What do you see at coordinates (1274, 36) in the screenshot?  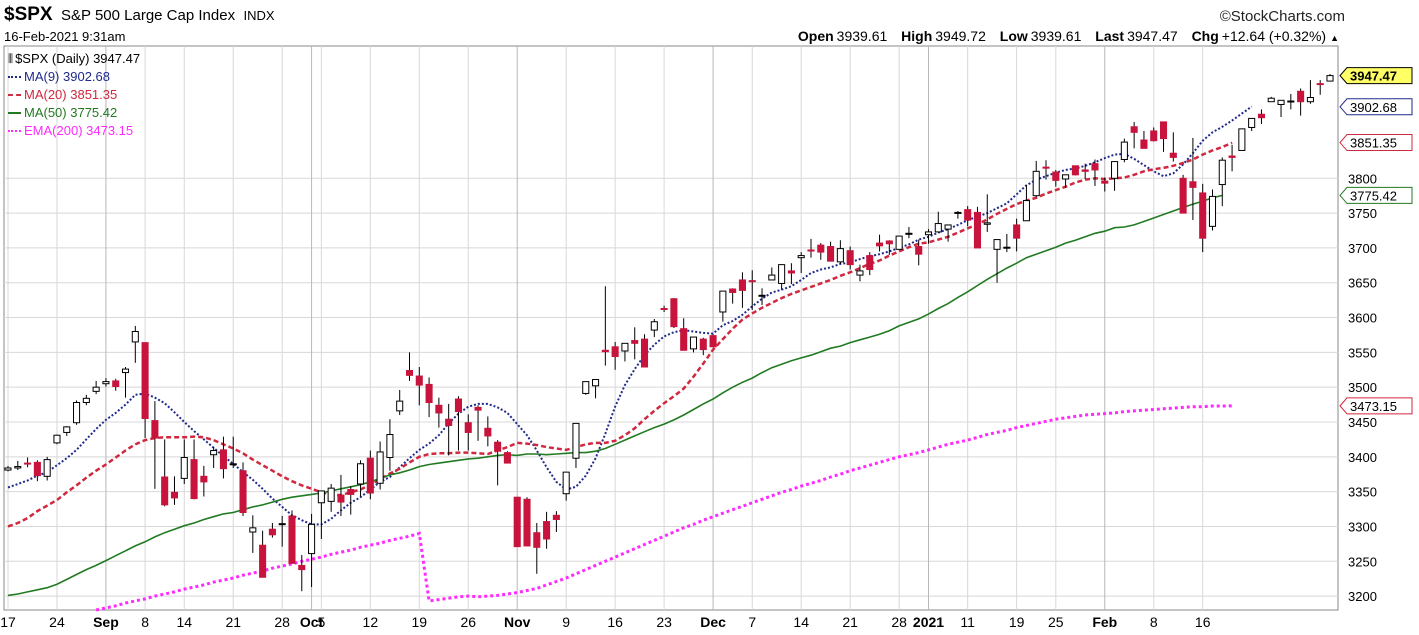 I see `chg-value: +12.64 (+0.32%)` at bounding box center [1274, 36].